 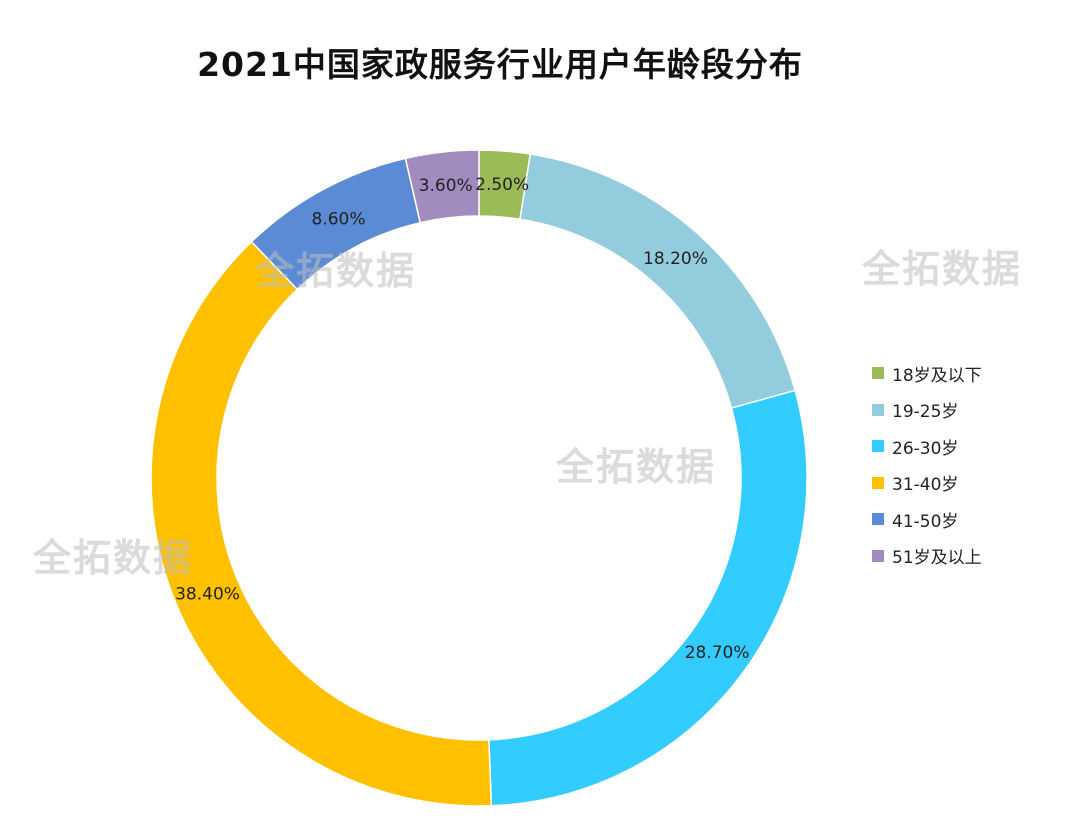 I want to click on data-label: 38.40%, so click(x=207, y=594).